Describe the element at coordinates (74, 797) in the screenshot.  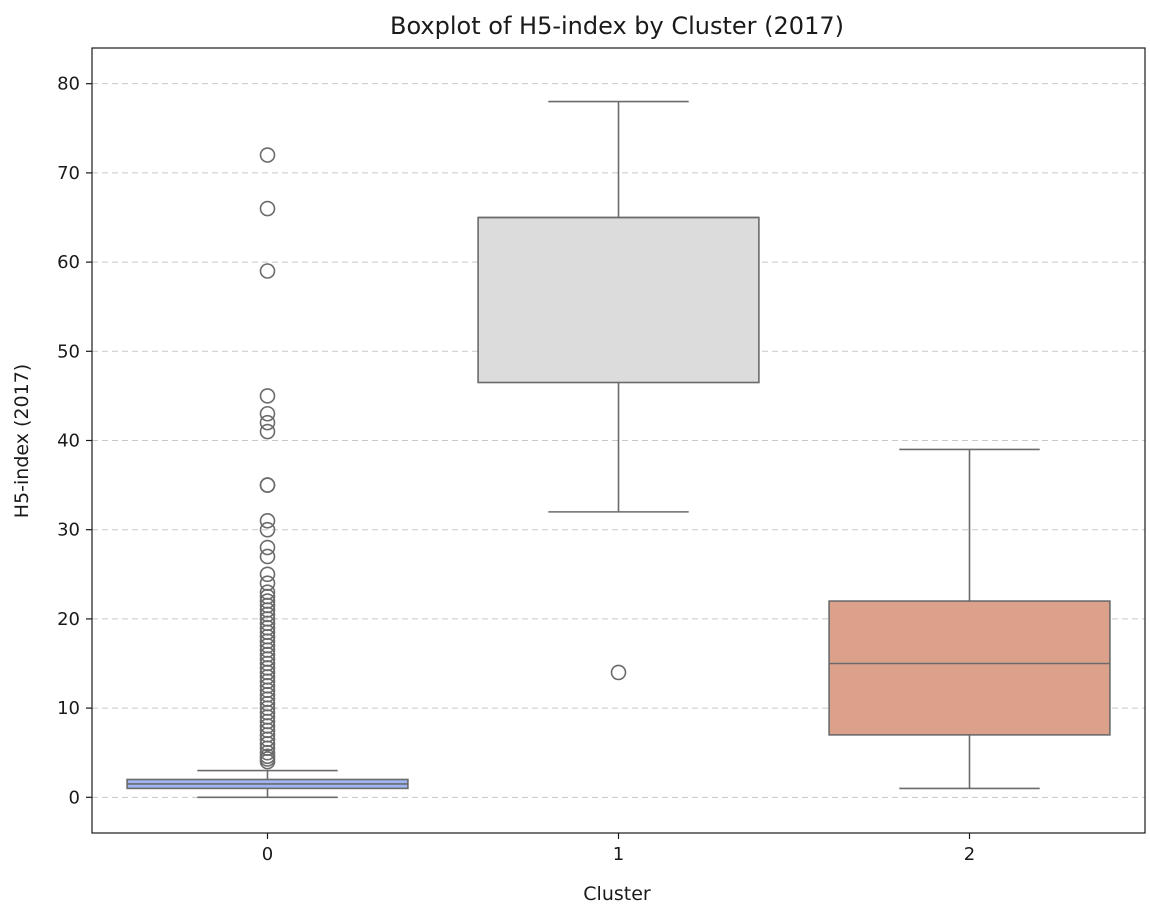
I see `y-tick-label: 0` at that location.